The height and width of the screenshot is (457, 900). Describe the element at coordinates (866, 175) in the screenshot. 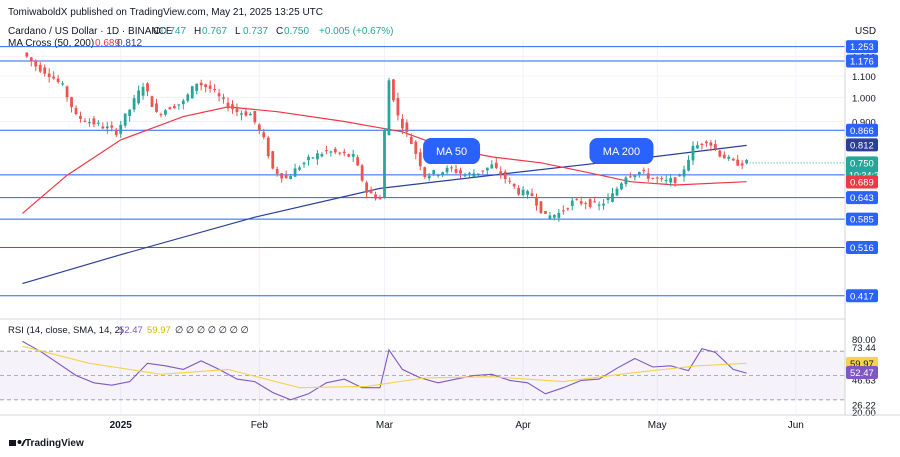

I see `bar-countdown: 10:34:22` at that location.